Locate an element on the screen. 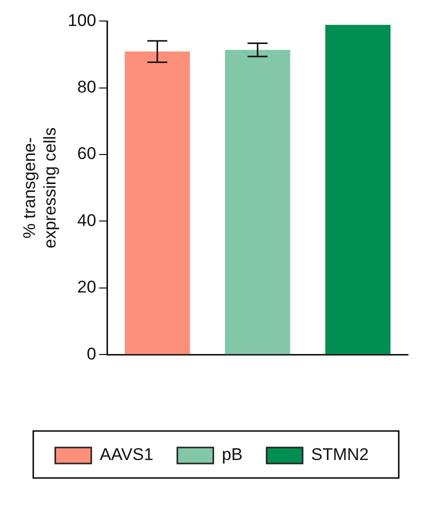 This screenshot has height=507, width=434. legend-label: pB is located at coordinates (232, 454).